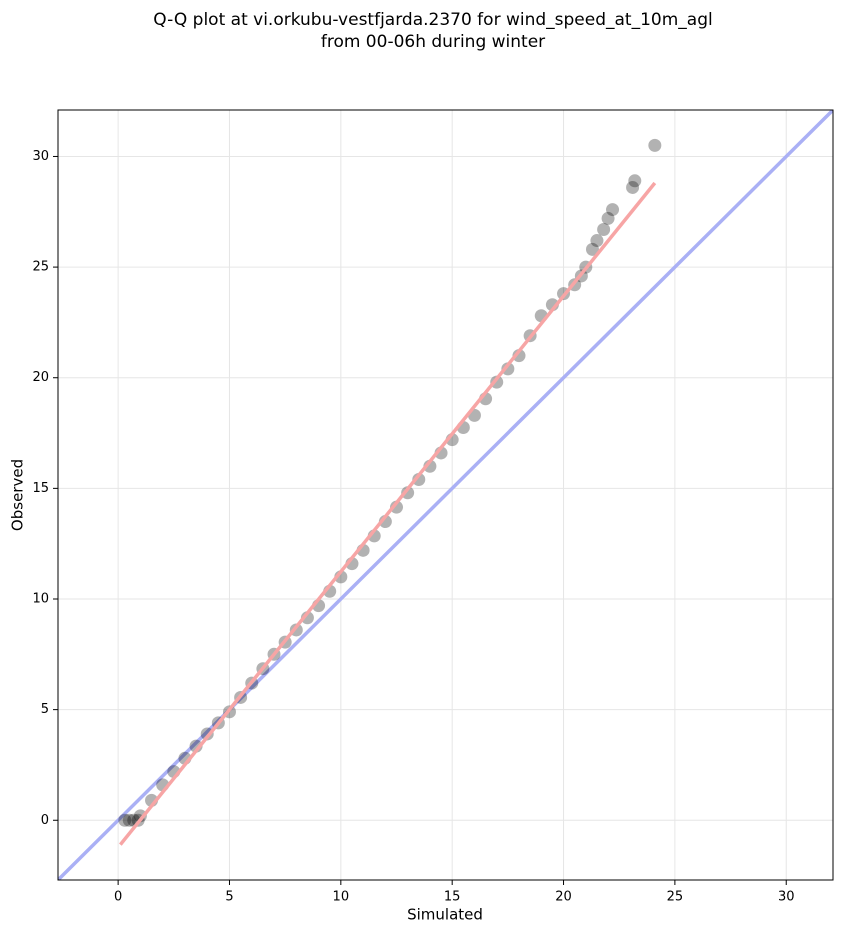 This screenshot has width=843, height=938. Describe the element at coordinates (341, 897) in the screenshot. I see `x-tick-label: 10` at that location.